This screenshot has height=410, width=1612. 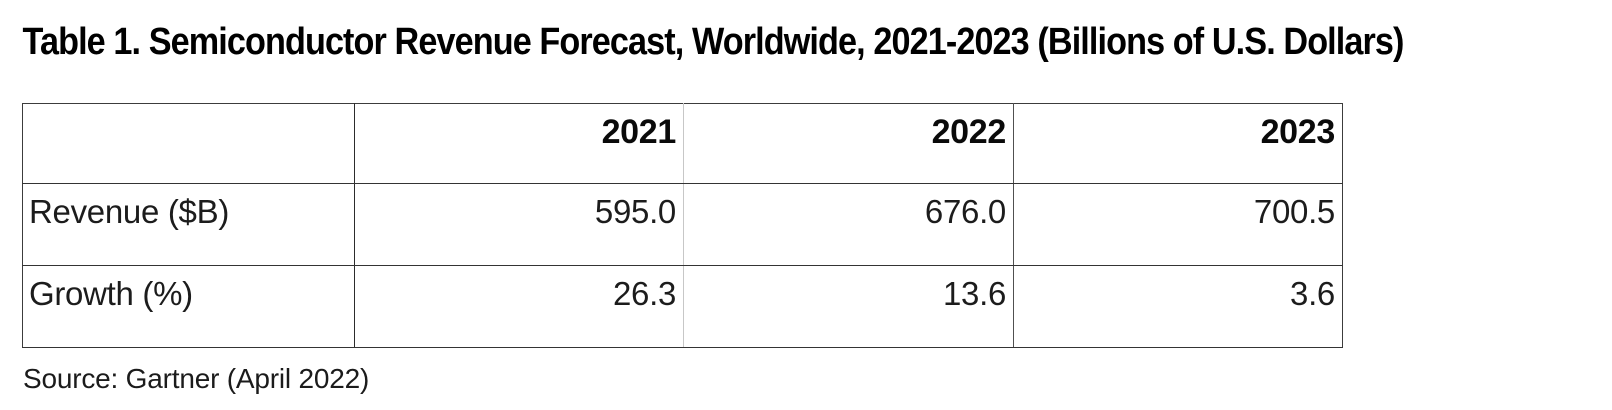 What do you see at coordinates (188, 306) in the screenshot?
I see `row-label-growth: Growth (%)` at bounding box center [188, 306].